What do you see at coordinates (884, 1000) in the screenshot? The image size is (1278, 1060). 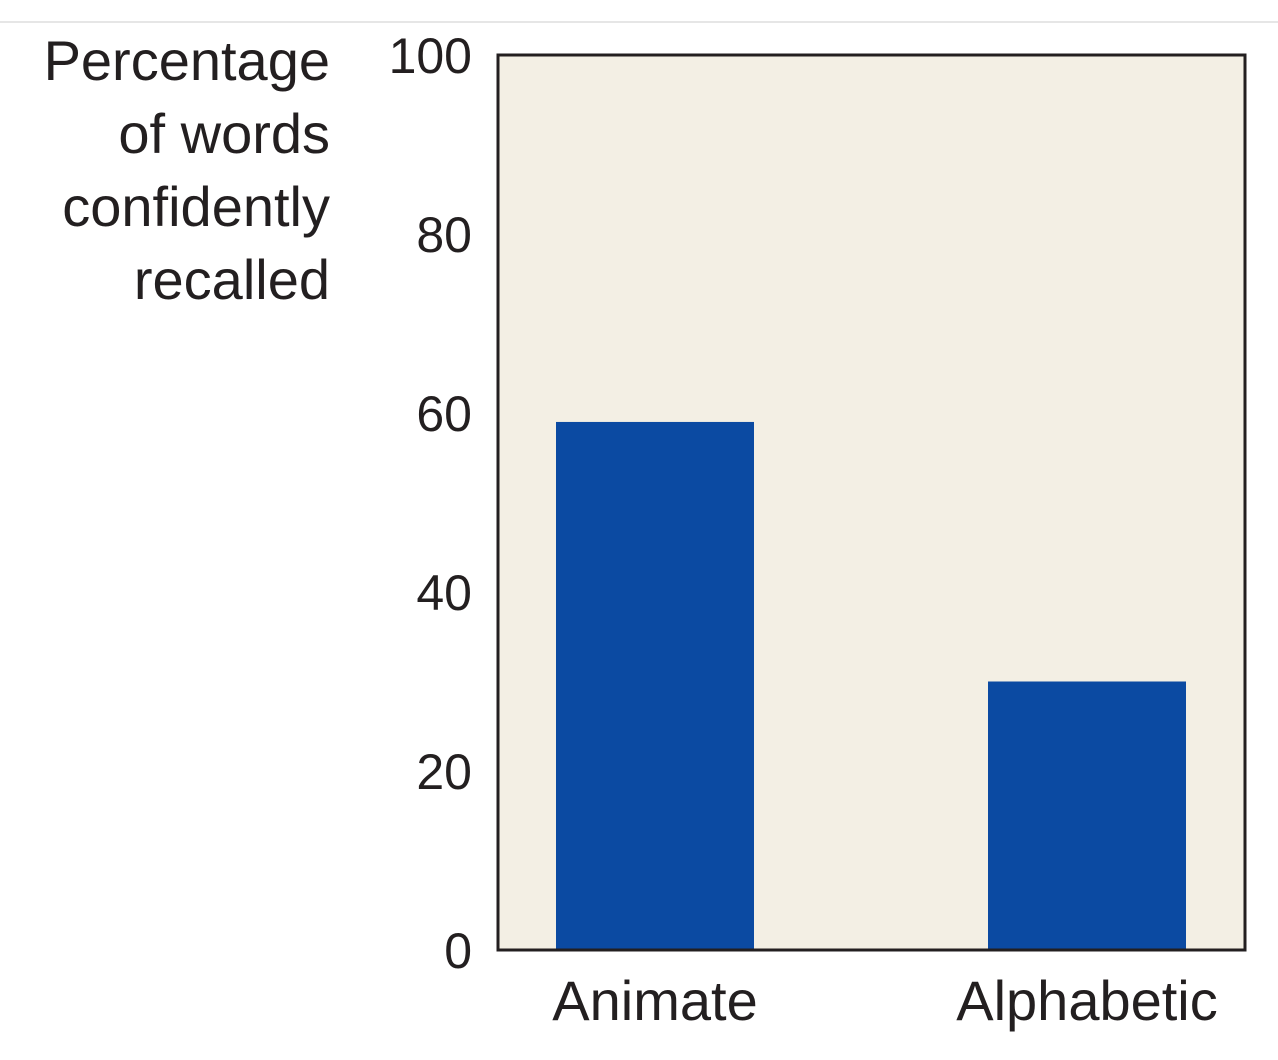 I see `x-axis-categories: Animate Alphabetic` at bounding box center [884, 1000].